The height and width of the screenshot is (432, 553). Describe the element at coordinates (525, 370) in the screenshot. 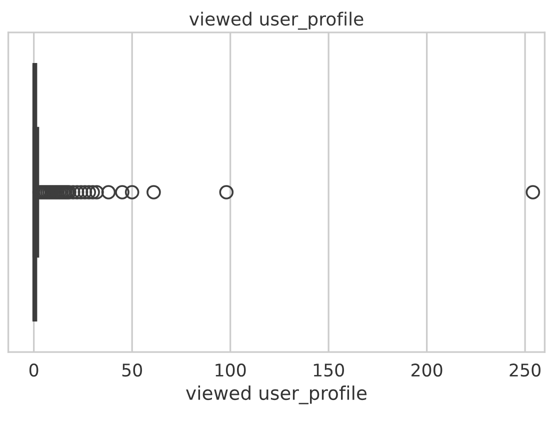

I see `x-tick-label: 250` at that location.